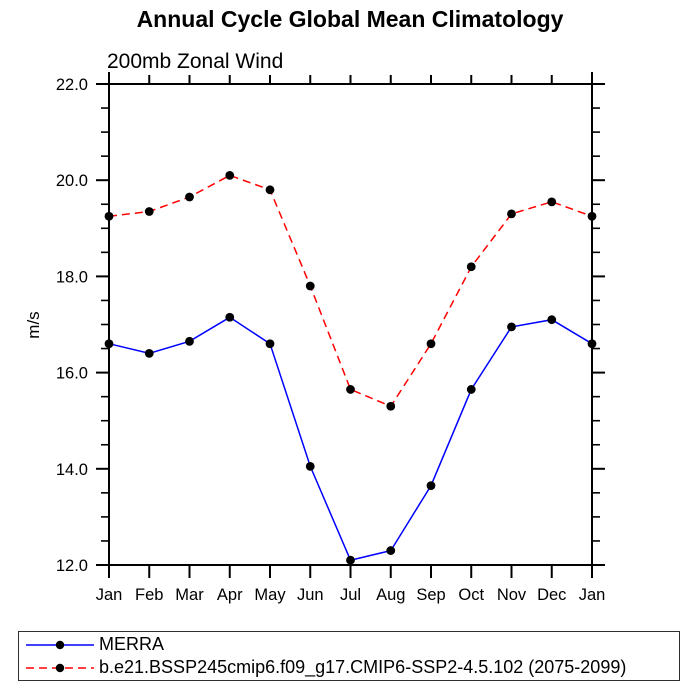  Describe the element at coordinates (430, 595) in the screenshot. I see `x-tick-label: Sep` at that location.